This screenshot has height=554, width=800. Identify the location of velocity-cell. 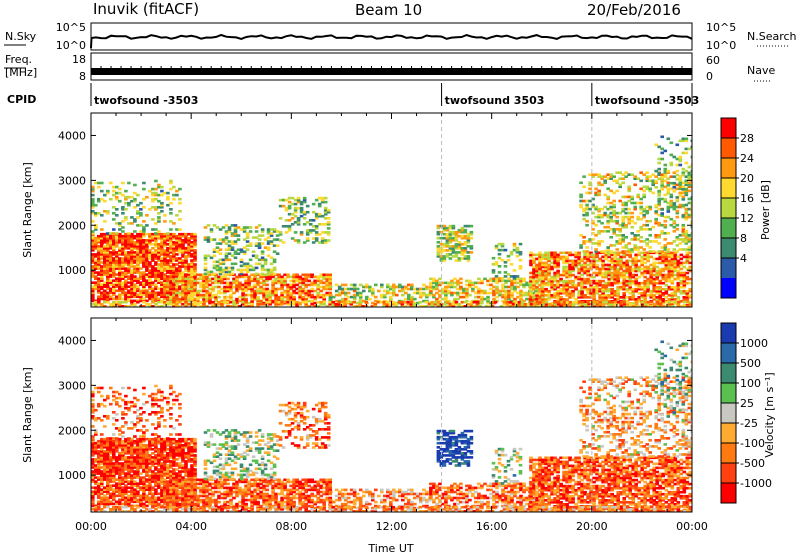
(93, 453).